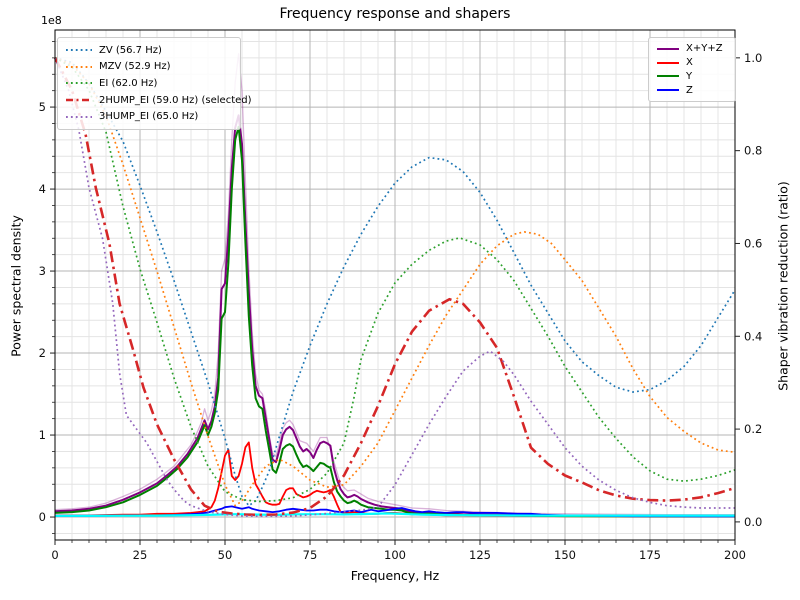 This screenshot has height=600, width=800. I want to click on legend-label: 3HUMP_EI (65.0 Hz), so click(149, 117).